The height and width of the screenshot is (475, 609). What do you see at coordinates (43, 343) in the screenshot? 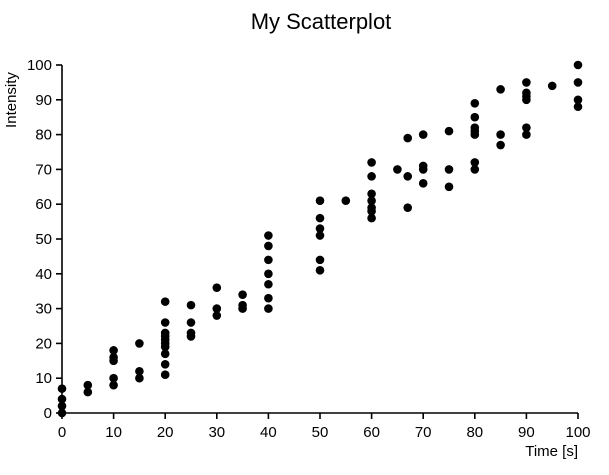
I see `y-tick-label: 20` at bounding box center [43, 343].